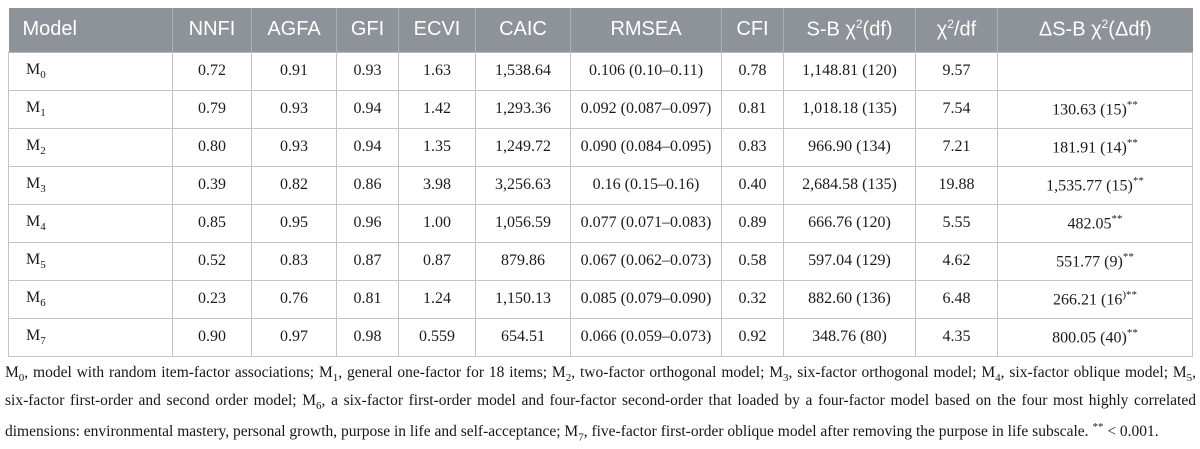 The image size is (1200, 449). What do you see at coordinates (646, 109) in the screenshot?
I see `table-cell: 0.092 (0.087–0.097)` at bounding box center [646, 109].